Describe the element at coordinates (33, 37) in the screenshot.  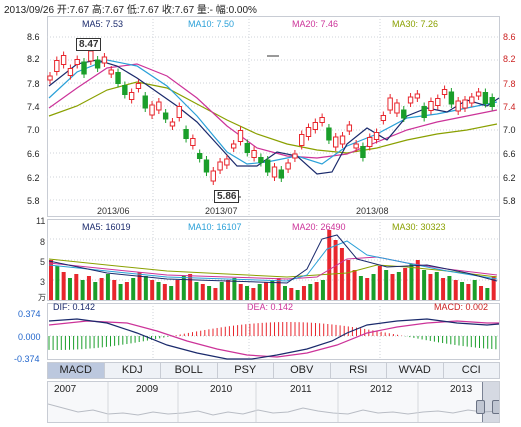
I see `y-tick-left: 8.6` at that location.